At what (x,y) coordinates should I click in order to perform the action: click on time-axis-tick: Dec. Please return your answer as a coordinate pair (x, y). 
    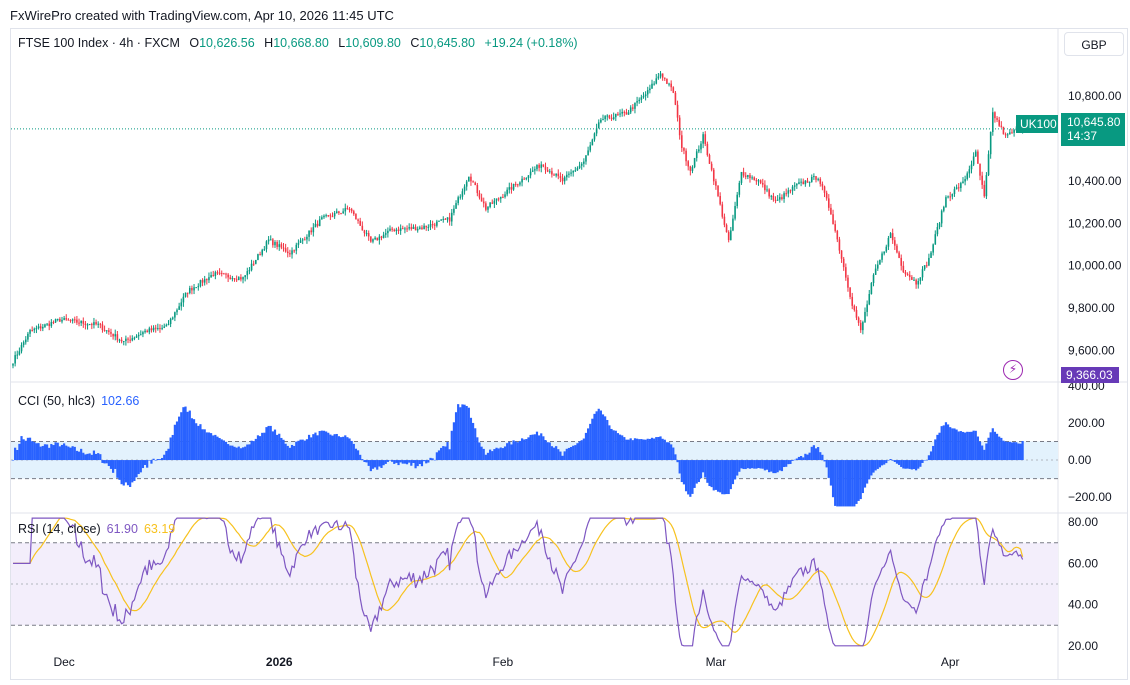
    Looking at the image, I should click on (63, 662).